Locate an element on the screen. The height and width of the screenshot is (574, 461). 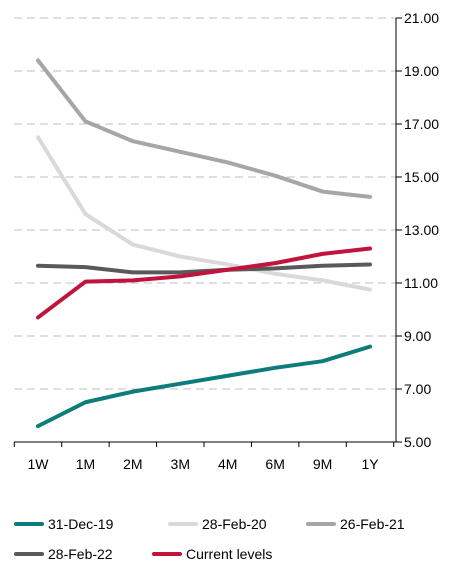
y-tick-label: 17.00 is located at coordinates (421, 124).